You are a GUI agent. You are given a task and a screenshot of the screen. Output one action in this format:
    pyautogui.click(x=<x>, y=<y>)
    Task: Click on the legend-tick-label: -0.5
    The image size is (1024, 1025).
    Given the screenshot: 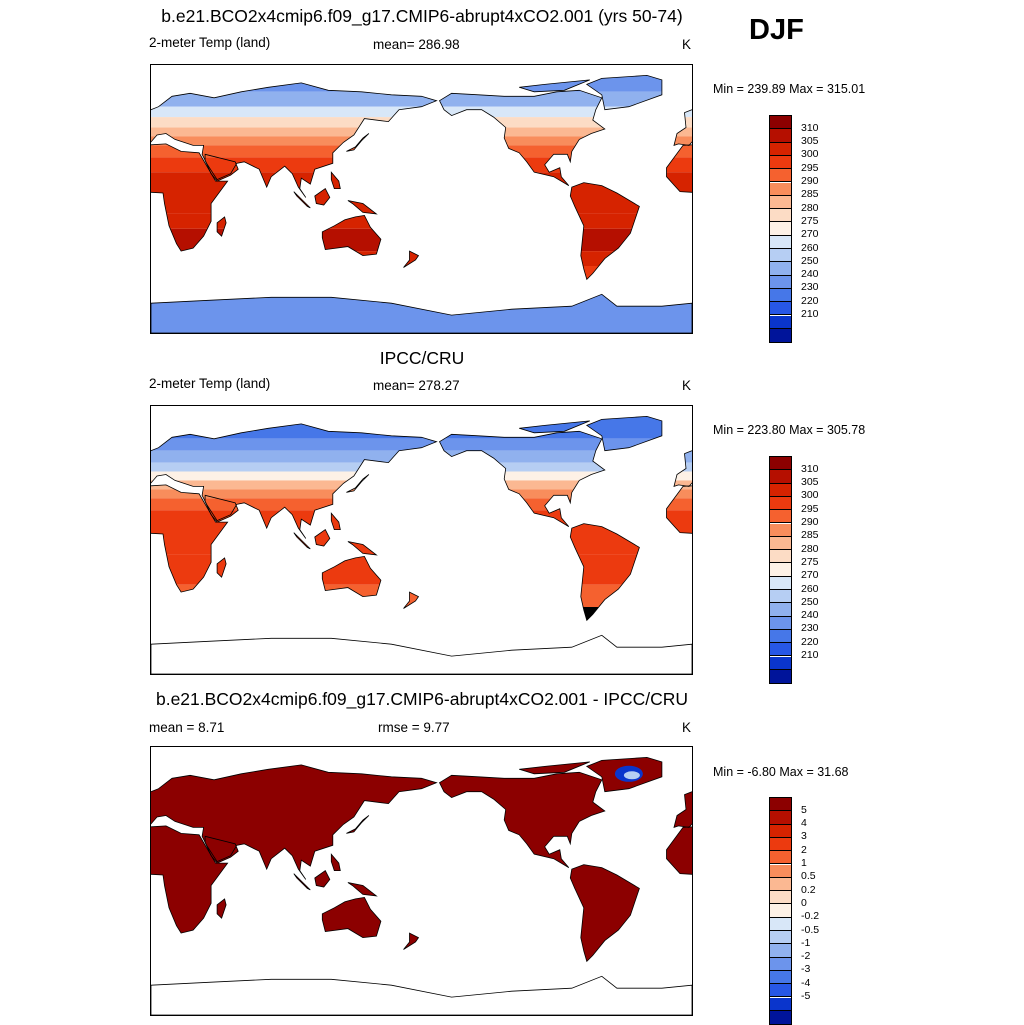 What is the action you would take?
    pyautogui.click(x=810, y=929)
    